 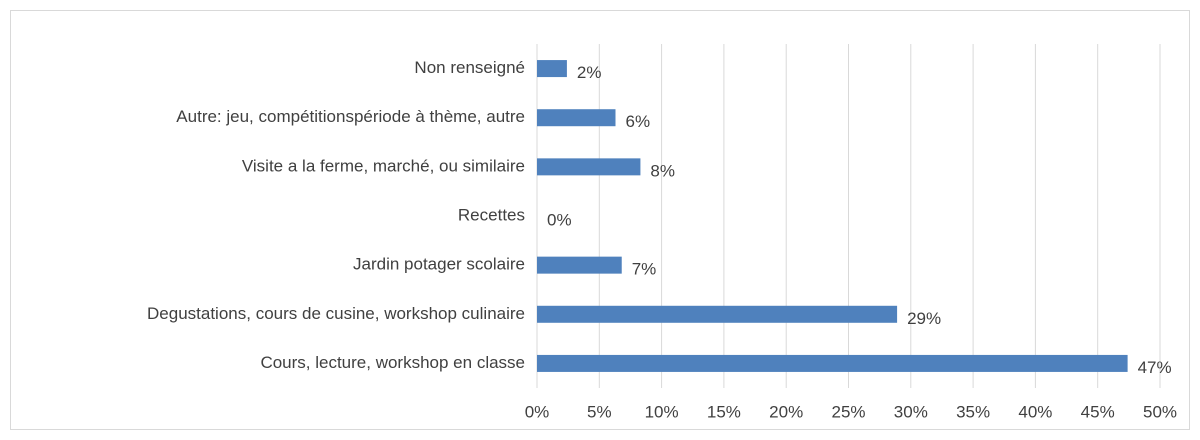 What do you see at coordinates (662, 170) in the screenshot?
I see `data-label: 8%` at bounding box center [662, 170].